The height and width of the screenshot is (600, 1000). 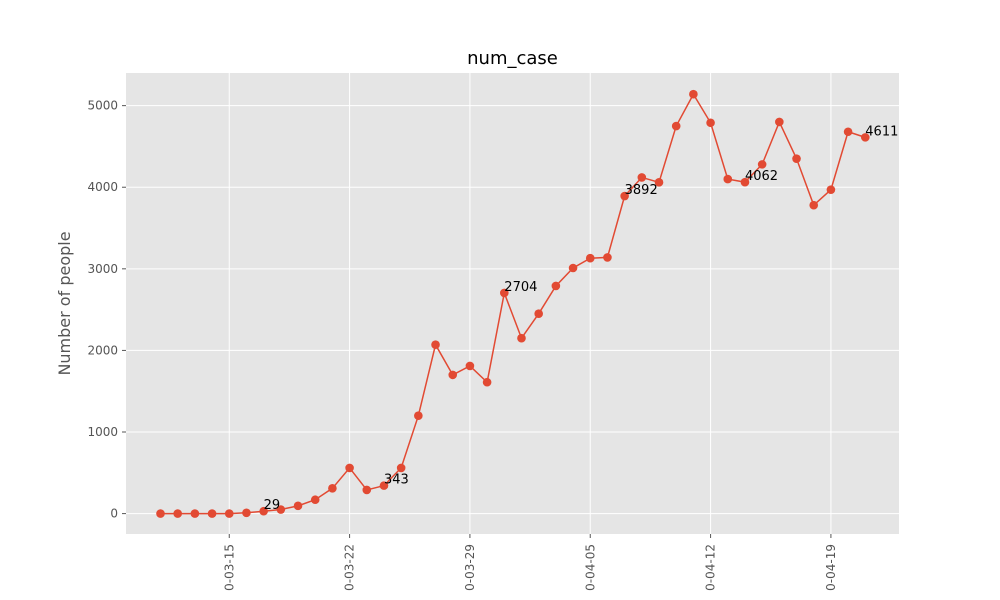 I want to click on y-tick-label: 1000, so click(x=102, y=432).